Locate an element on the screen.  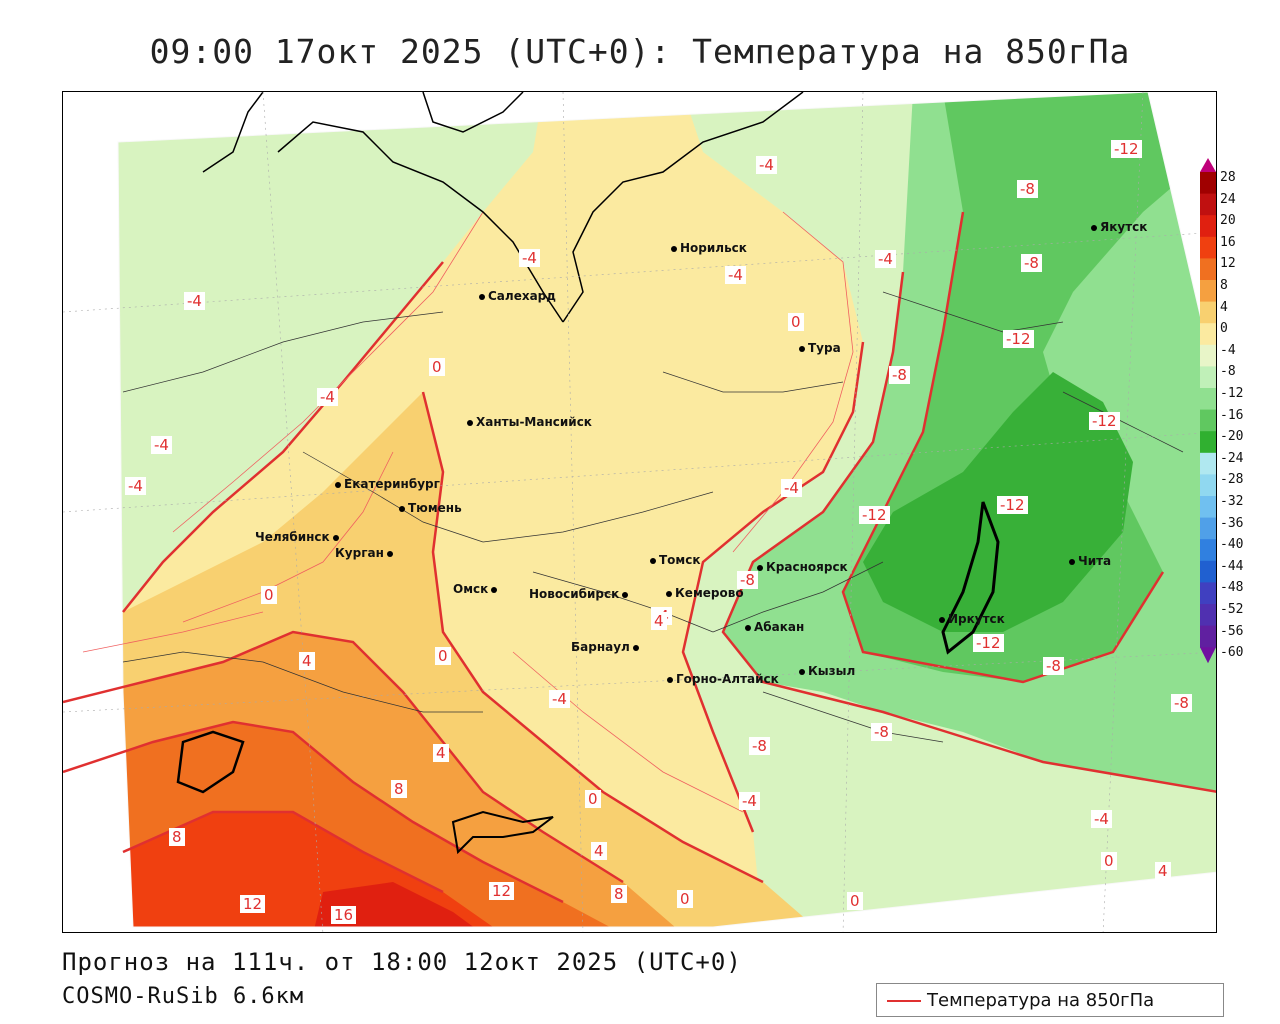
colorbar-gradient is located at coordinates (1208, 411).